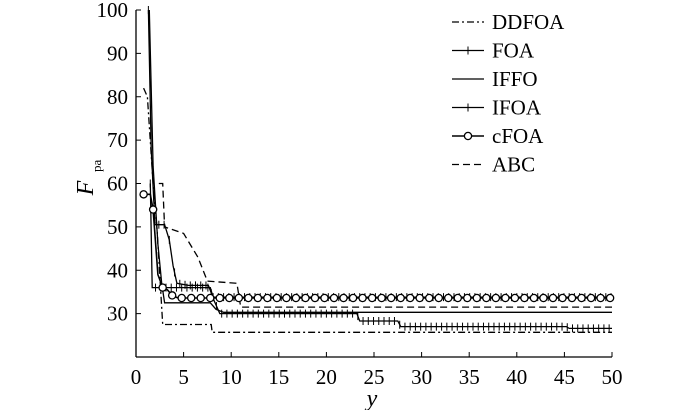 The image size is (700, 410). I want to click on x-axis-ticks: 0 5 10 15 20 25 30 35 40 45 50, so click(377, 370).